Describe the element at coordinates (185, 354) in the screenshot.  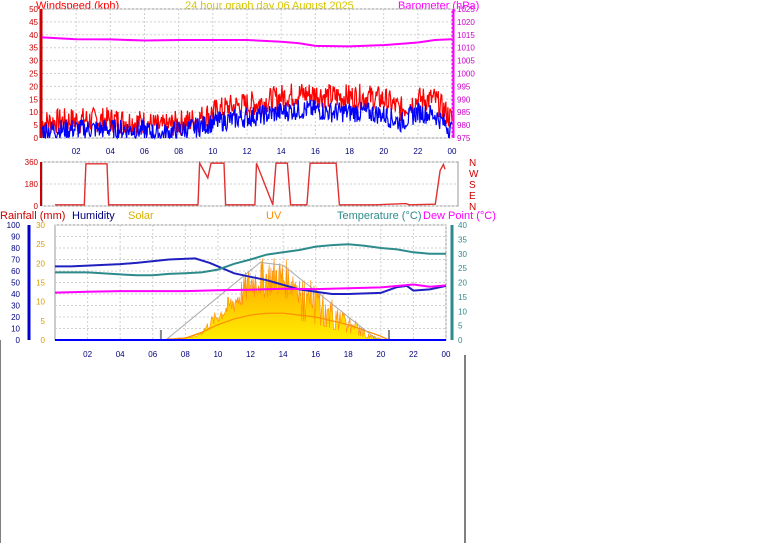
I see `multi-x-tick: 08` at that location.